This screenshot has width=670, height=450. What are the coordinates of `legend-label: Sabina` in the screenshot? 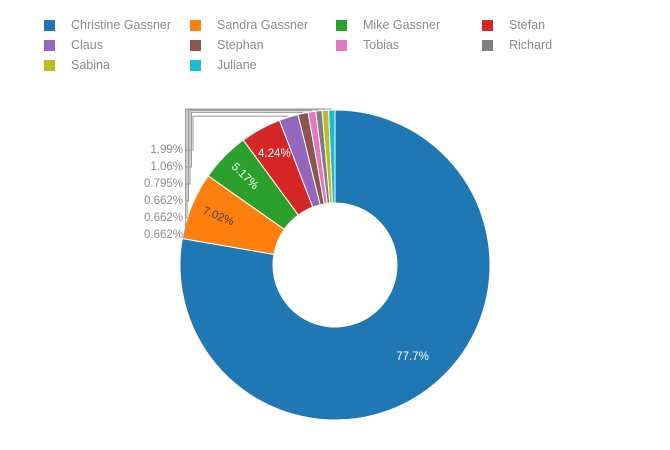 It's located at (90, 65).